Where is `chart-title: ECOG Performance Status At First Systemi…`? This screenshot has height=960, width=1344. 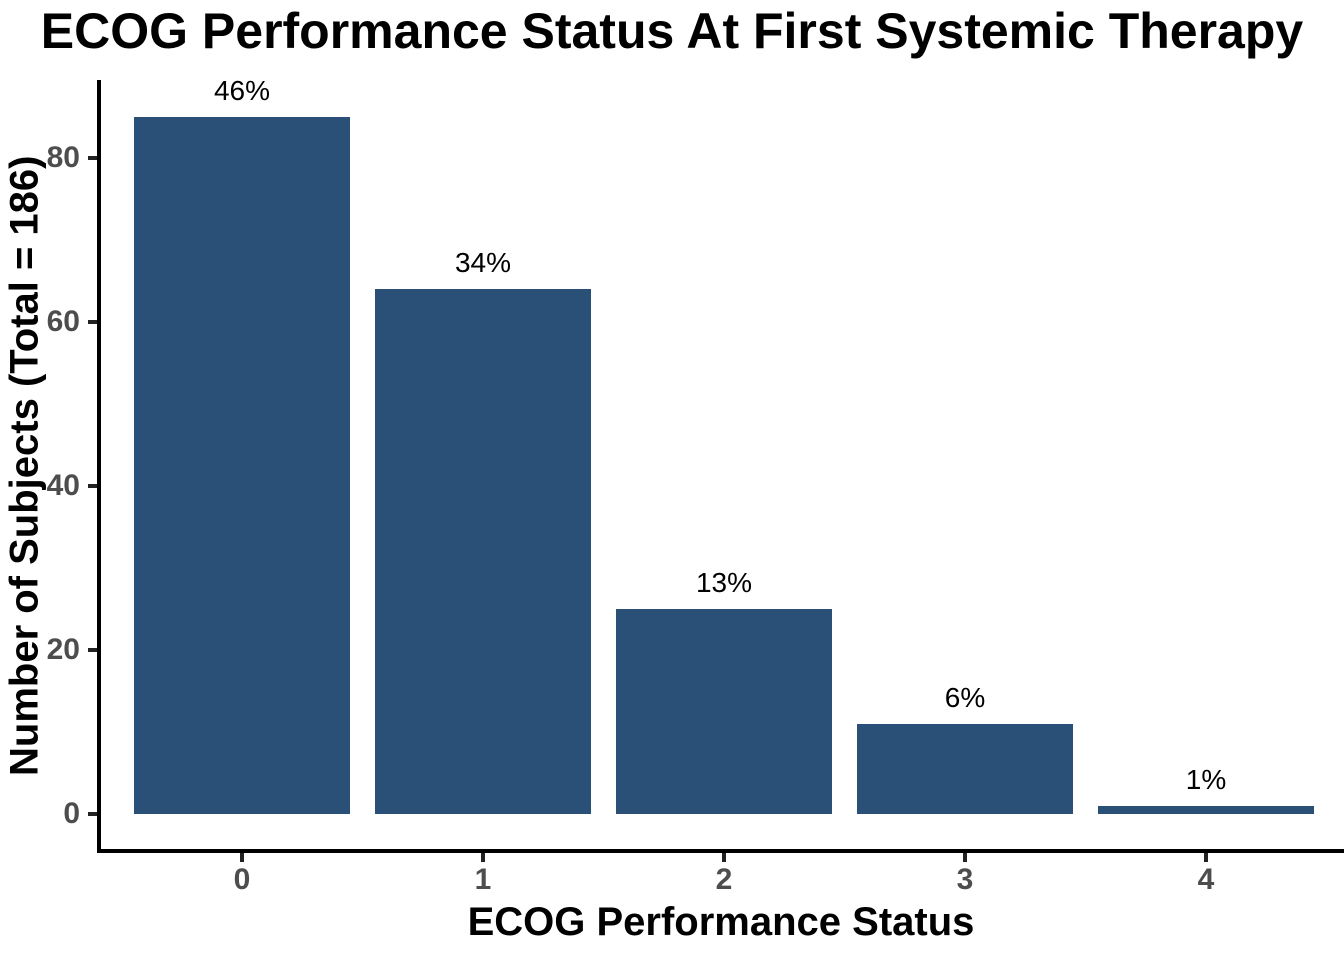 chart-title: ECOG Performance Status At First Systemi… is located at coordinates (672, 31).